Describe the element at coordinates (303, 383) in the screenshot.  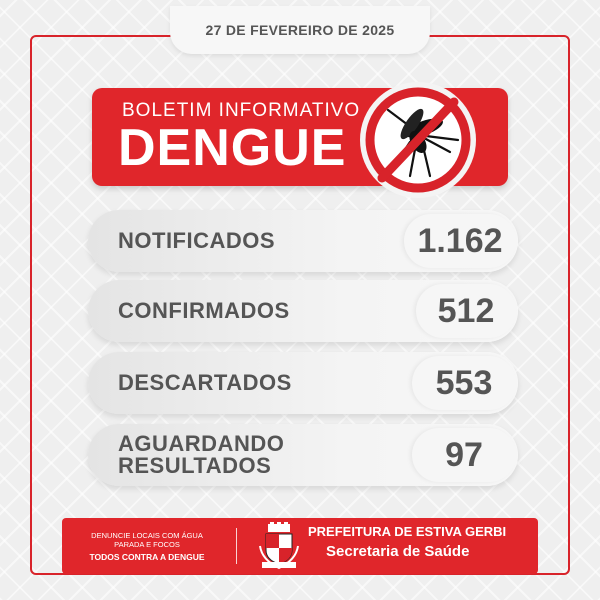
I see `stat-row-descartados: DESCARTADOS 553` at that location.